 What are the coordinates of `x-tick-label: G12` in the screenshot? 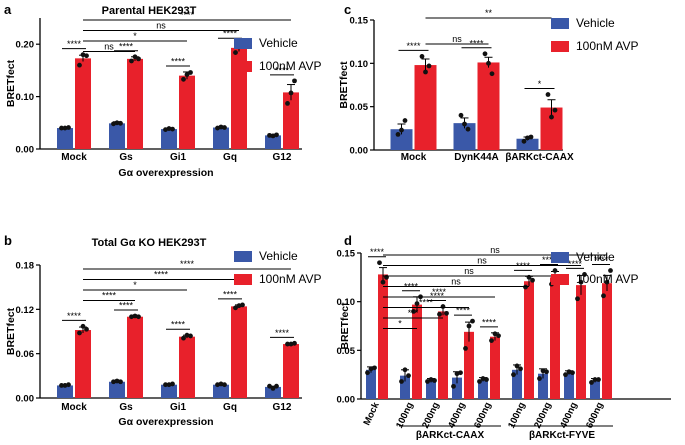 It's located at (282, 157).